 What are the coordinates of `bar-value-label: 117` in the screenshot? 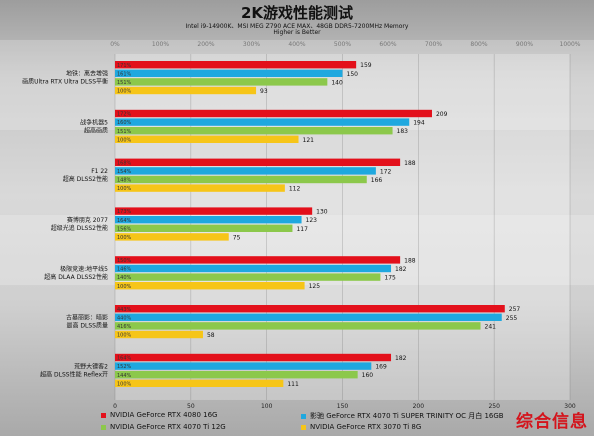 It's located at (302, 229).